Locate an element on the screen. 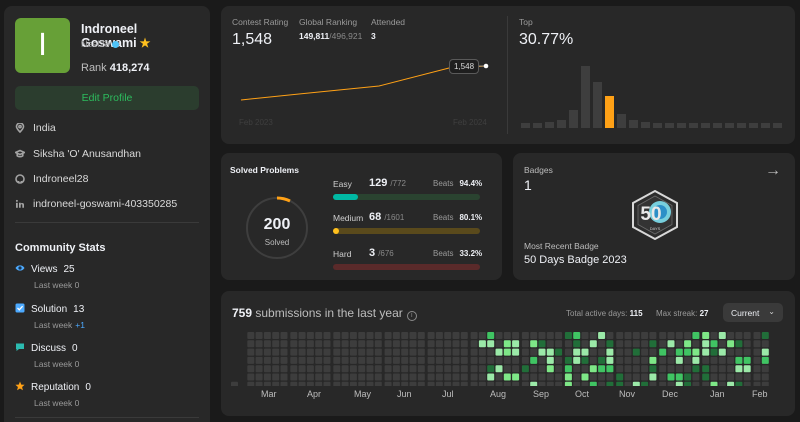 The image size is (800, 422). edit-profile-button: Edit Profile is located at coordinates (107, 98).